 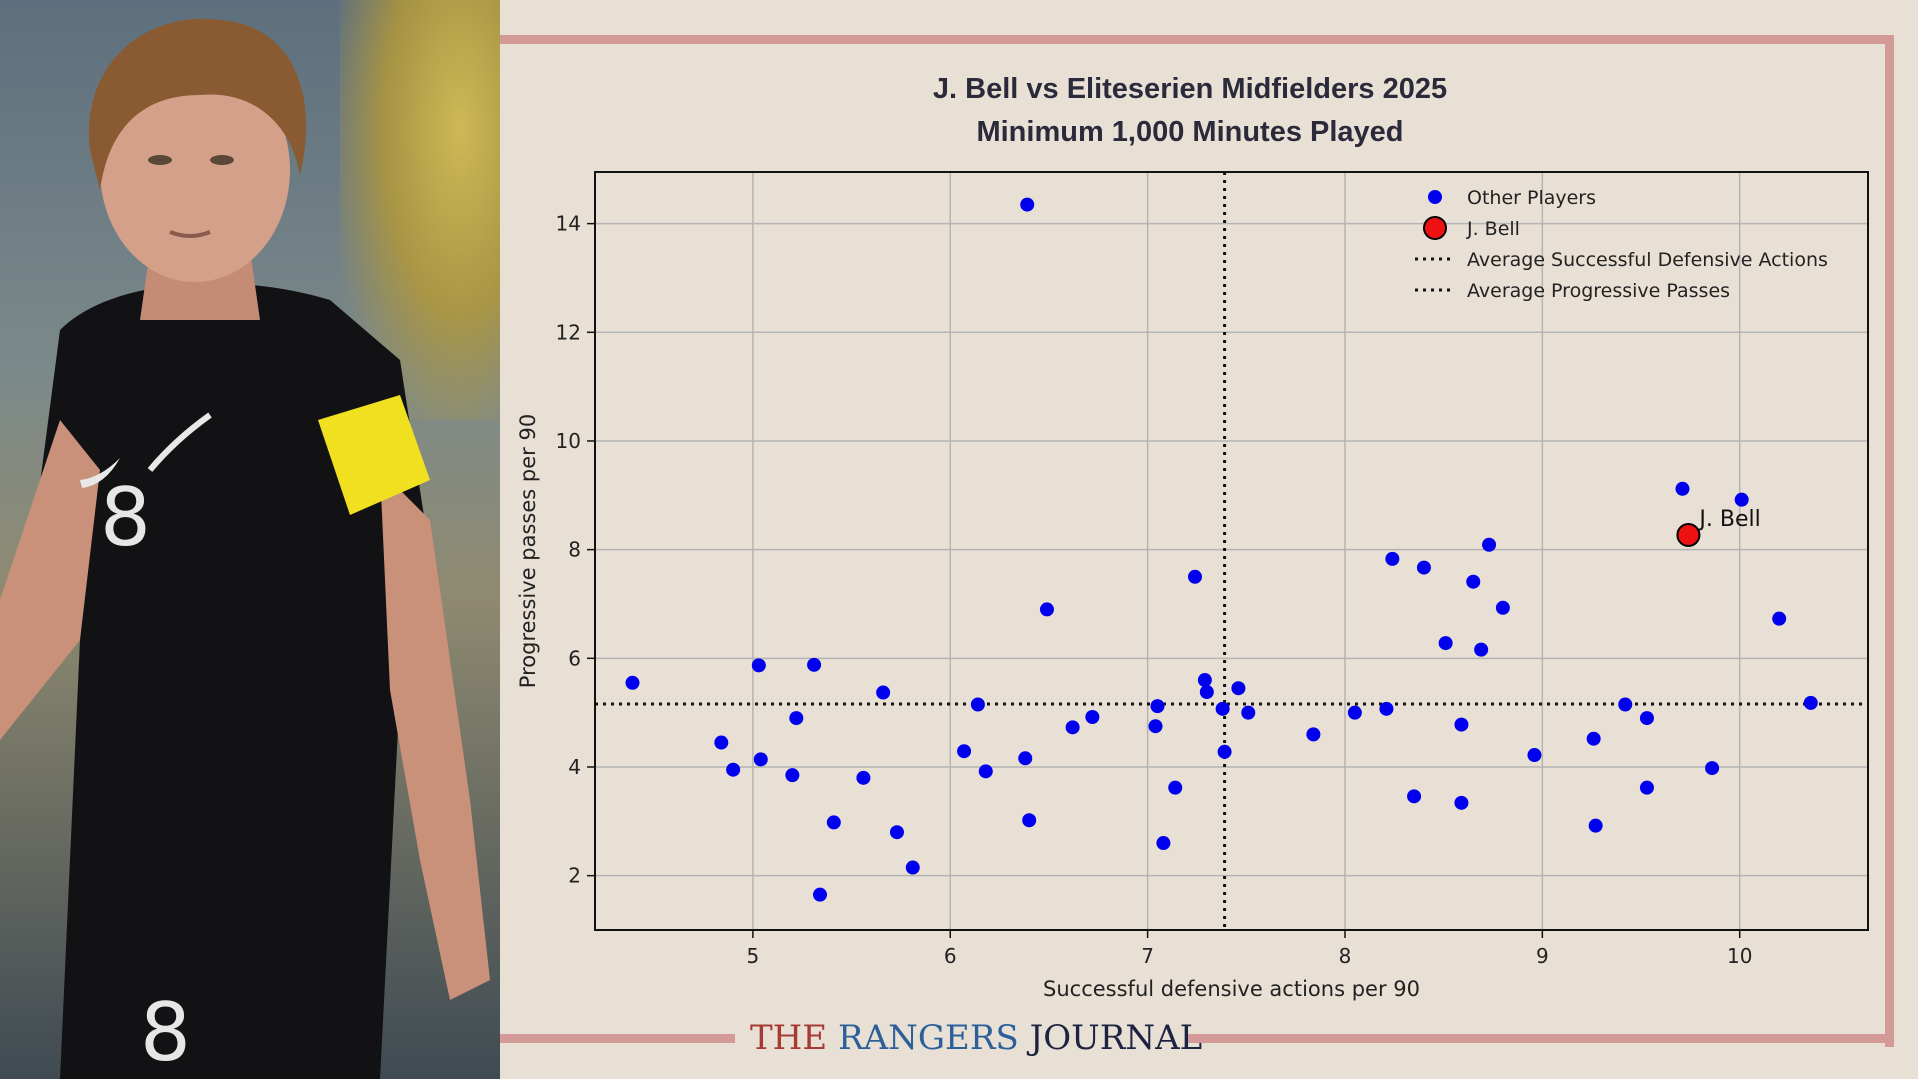 What do you see at coordinates (1889, 541) in the screenshot?
I see `frame-right` at bounding box center [1889, 541].